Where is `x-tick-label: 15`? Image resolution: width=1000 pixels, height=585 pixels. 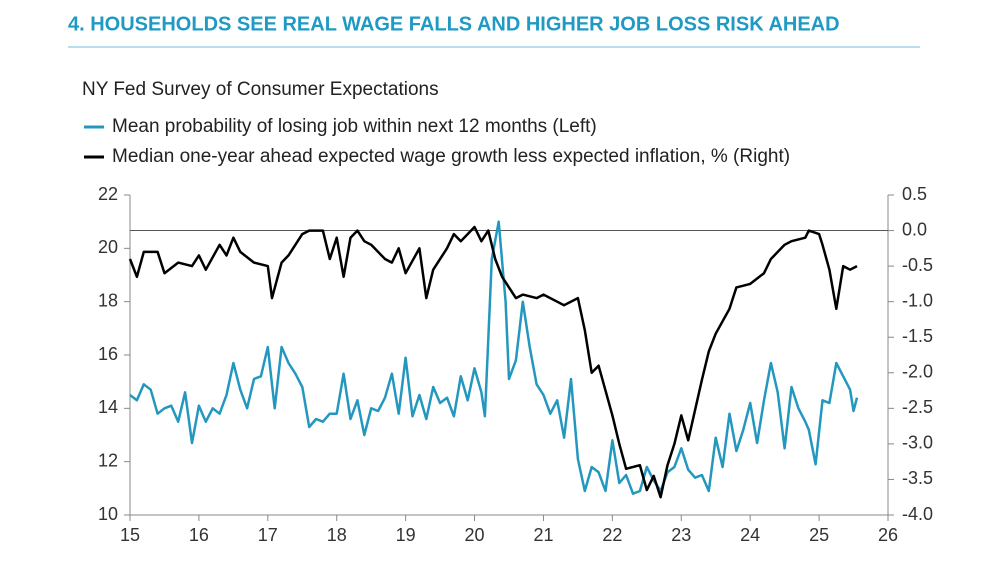
x-tick-label: 15 is located at coordinates (130, 535).